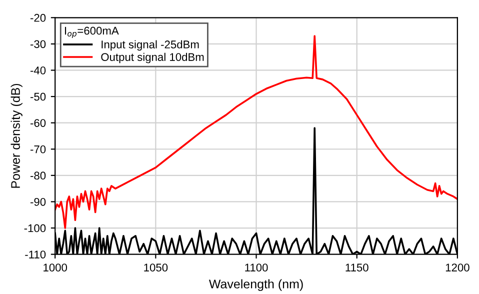  I want to click on x-tick-label: 1100, so click(256, 268).